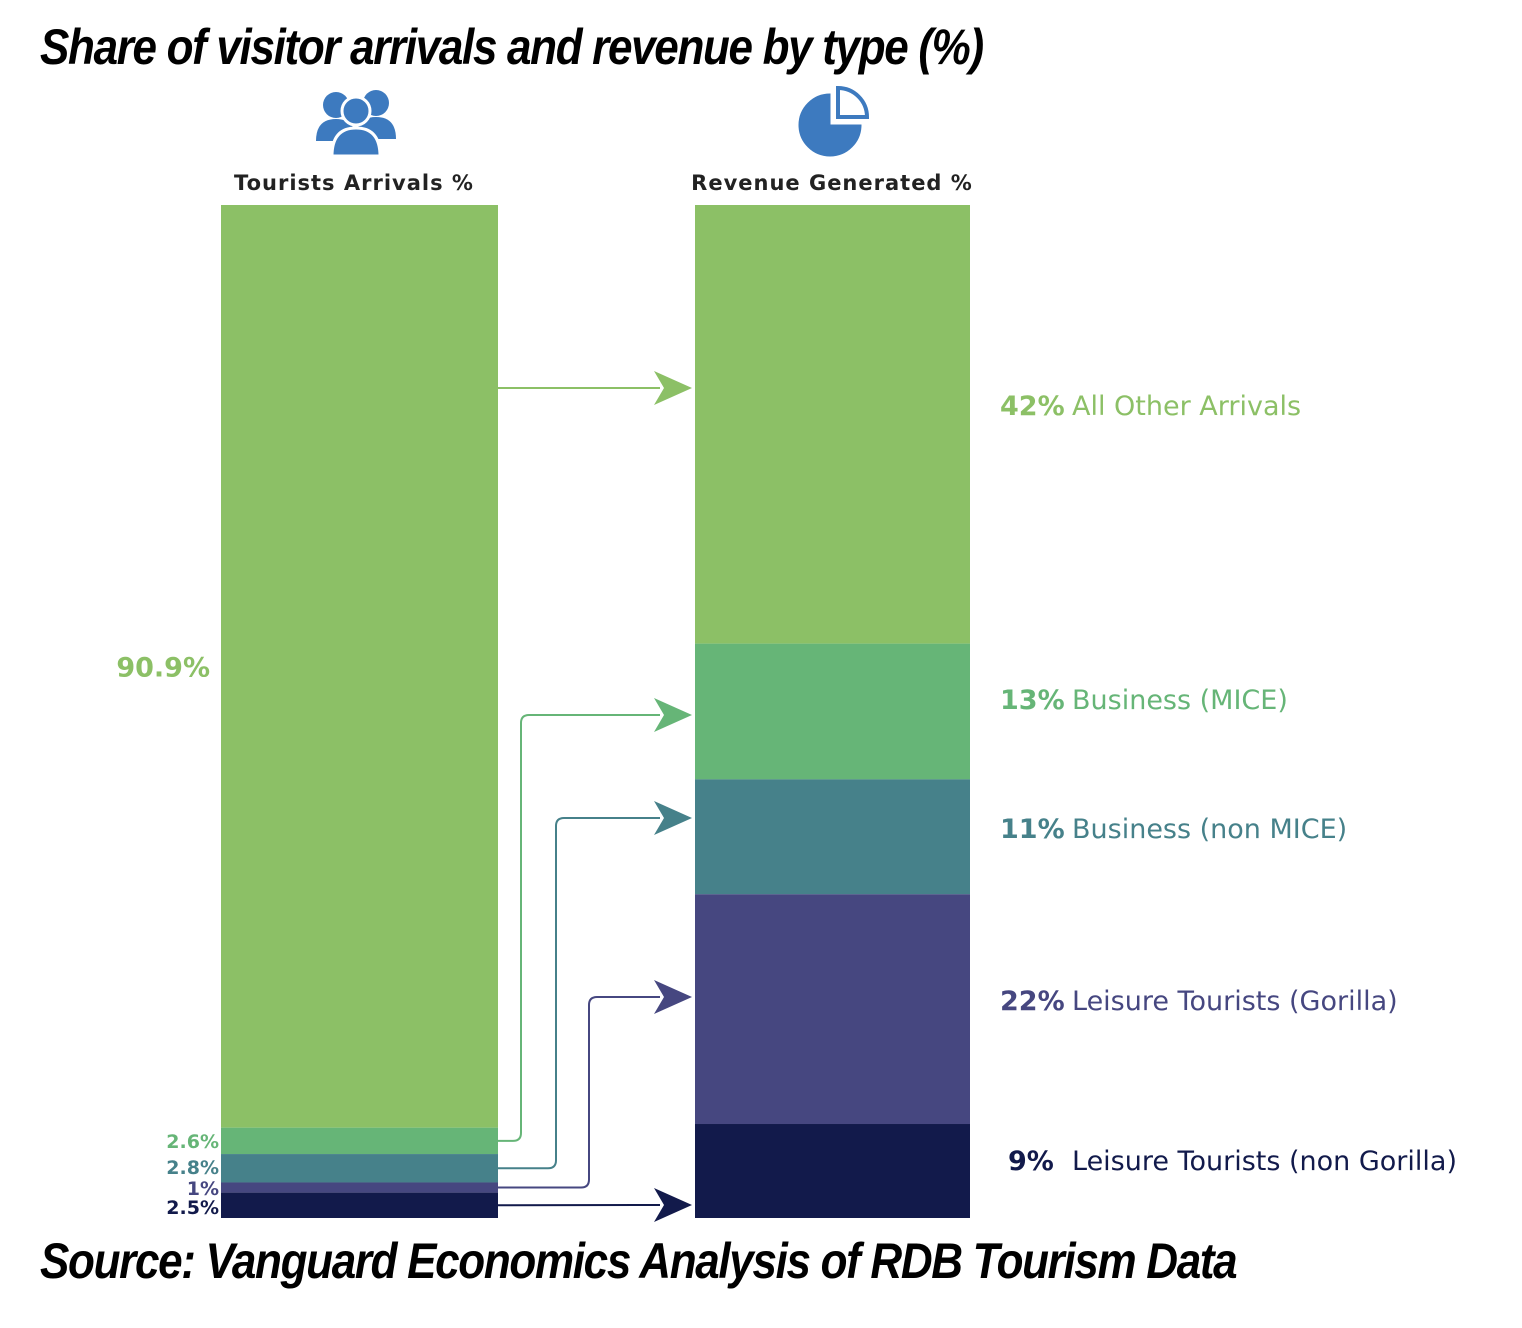 Image resolution: width=1522 pixels, height=1328 pixels. I want to click on connector-arrow-all-other-arrivals, so click(595, 388).